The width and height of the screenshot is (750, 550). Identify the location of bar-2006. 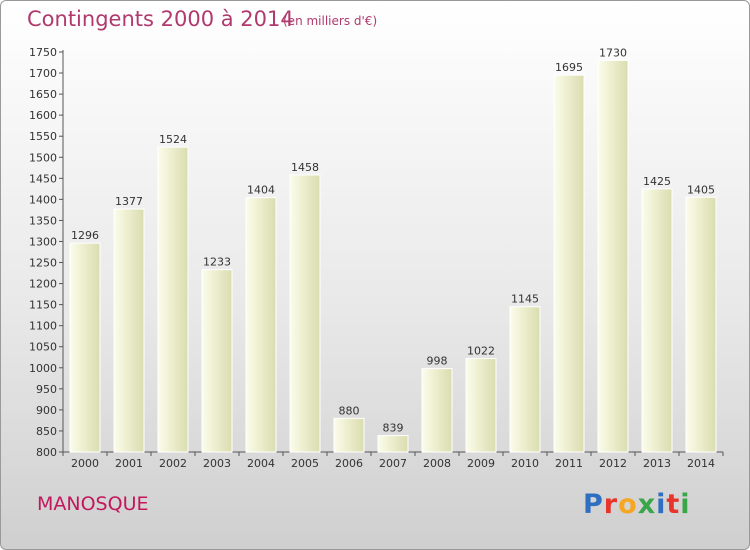
(349, 435).